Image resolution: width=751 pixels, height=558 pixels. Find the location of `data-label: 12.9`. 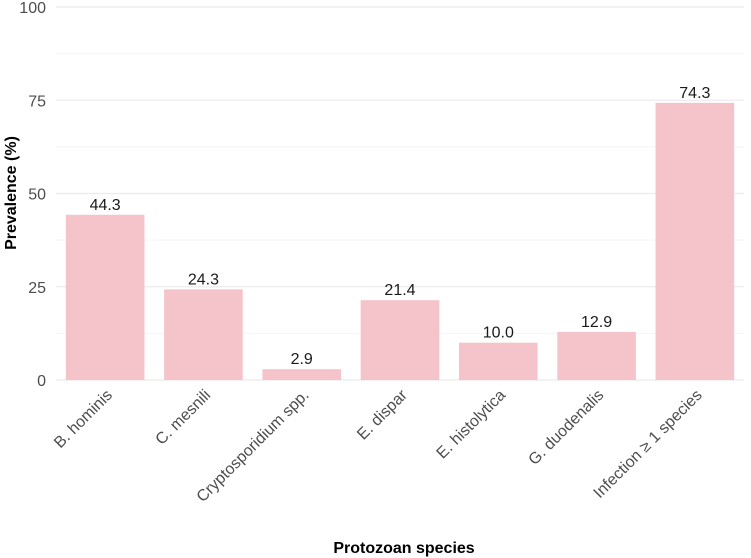

data-label: 12.9 is located at coordinates (596, 322).